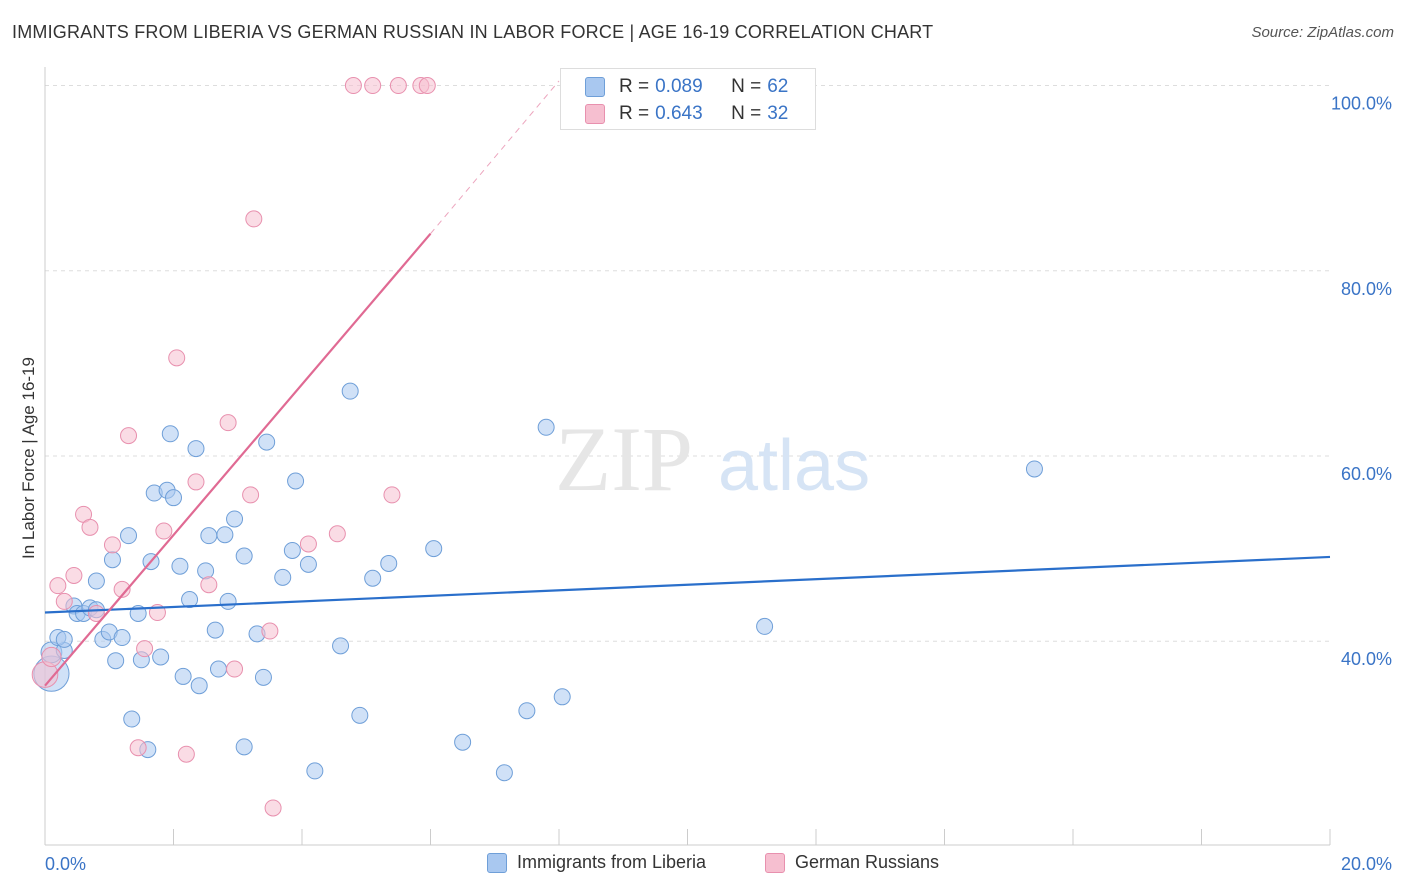 The height and width of the screenshot is (892, 1406). What do you see at coordinates (1366, 864) in the screenshot?
I see `x-tick-label: 20.0%` at bounding box center [1366, 864].